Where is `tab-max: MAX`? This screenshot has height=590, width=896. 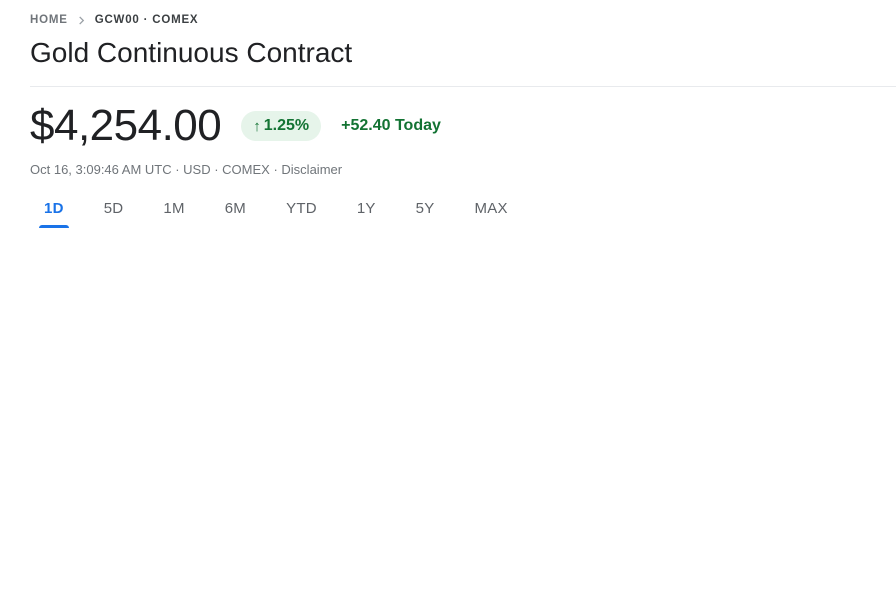 tab-max: MAX is located at coordinates (491, 210).